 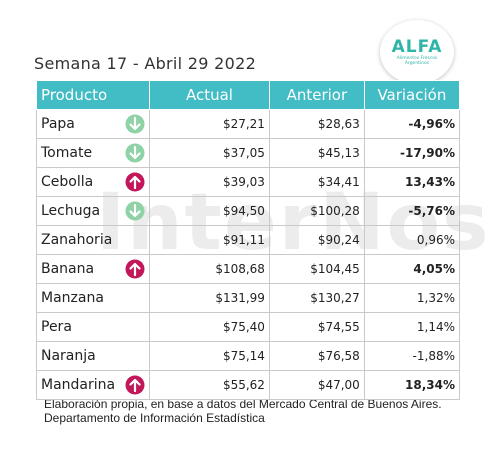 What do you see at coordinates (412, 269) in the screenshot?
I see `variation-cell: 4,05%` at bounding box center [412, 269].